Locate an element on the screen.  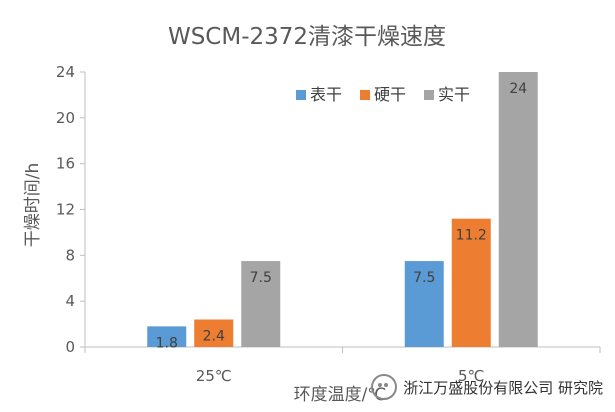
data-label: 24 is located at coordinates (518, 89).